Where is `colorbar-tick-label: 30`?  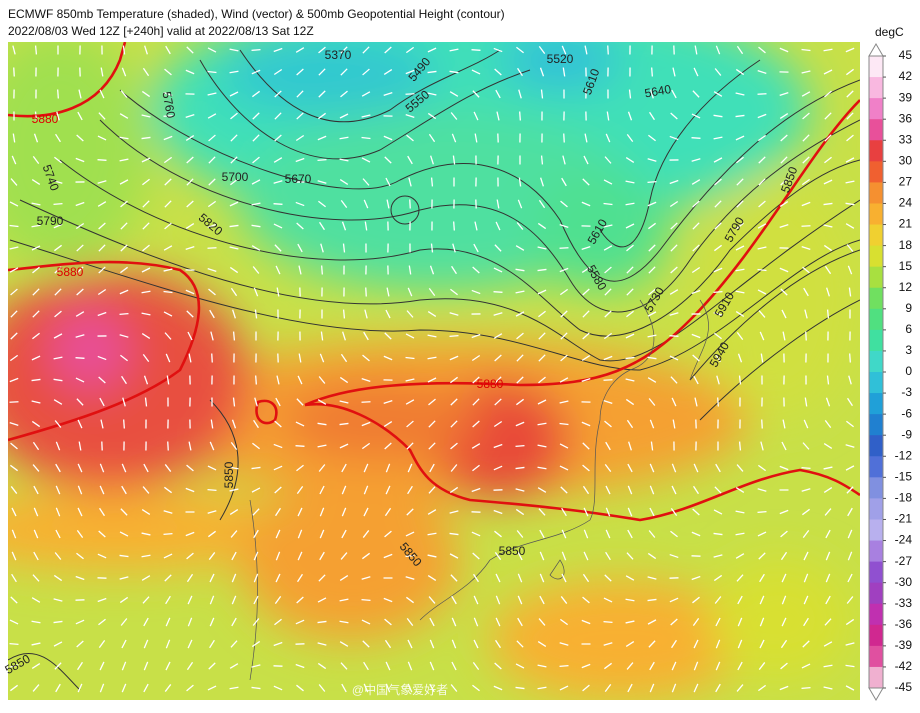 colorbar-tick-label: 30 is located at coordinates (906, 161).